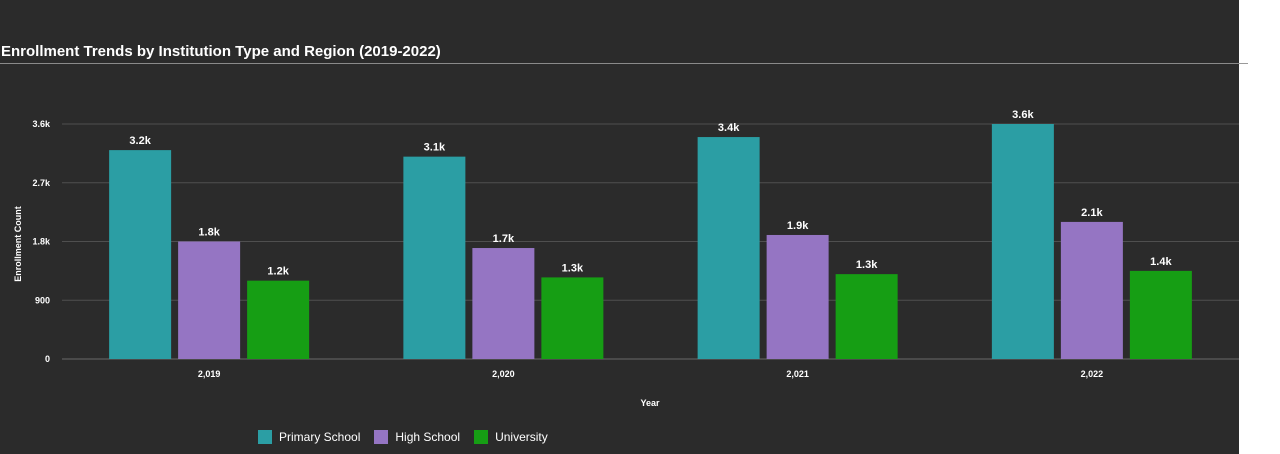  What do you see at coordinates (503, 374) in the screenshot?
I see `x-tick-label: 2,020` at bounding box center [503, 374].